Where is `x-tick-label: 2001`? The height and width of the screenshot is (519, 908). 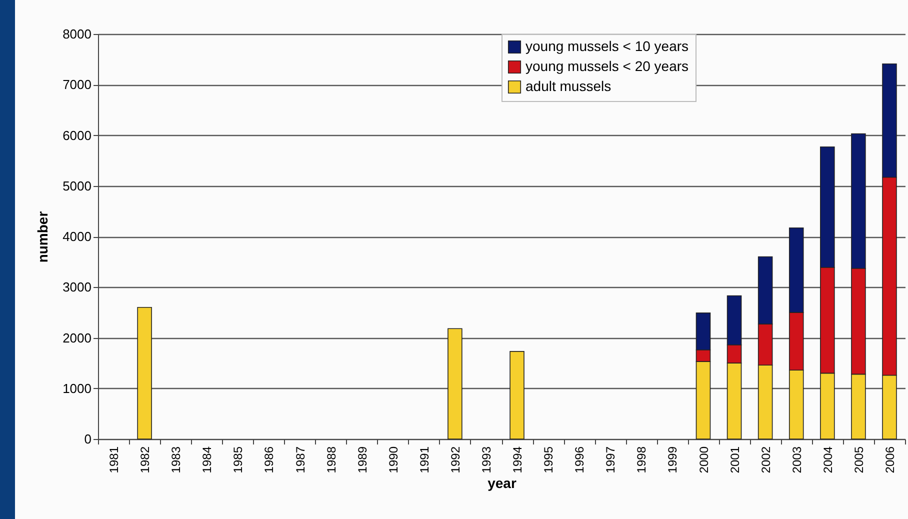 x-tick-label: 2001 is located at coordinates (735, 460).